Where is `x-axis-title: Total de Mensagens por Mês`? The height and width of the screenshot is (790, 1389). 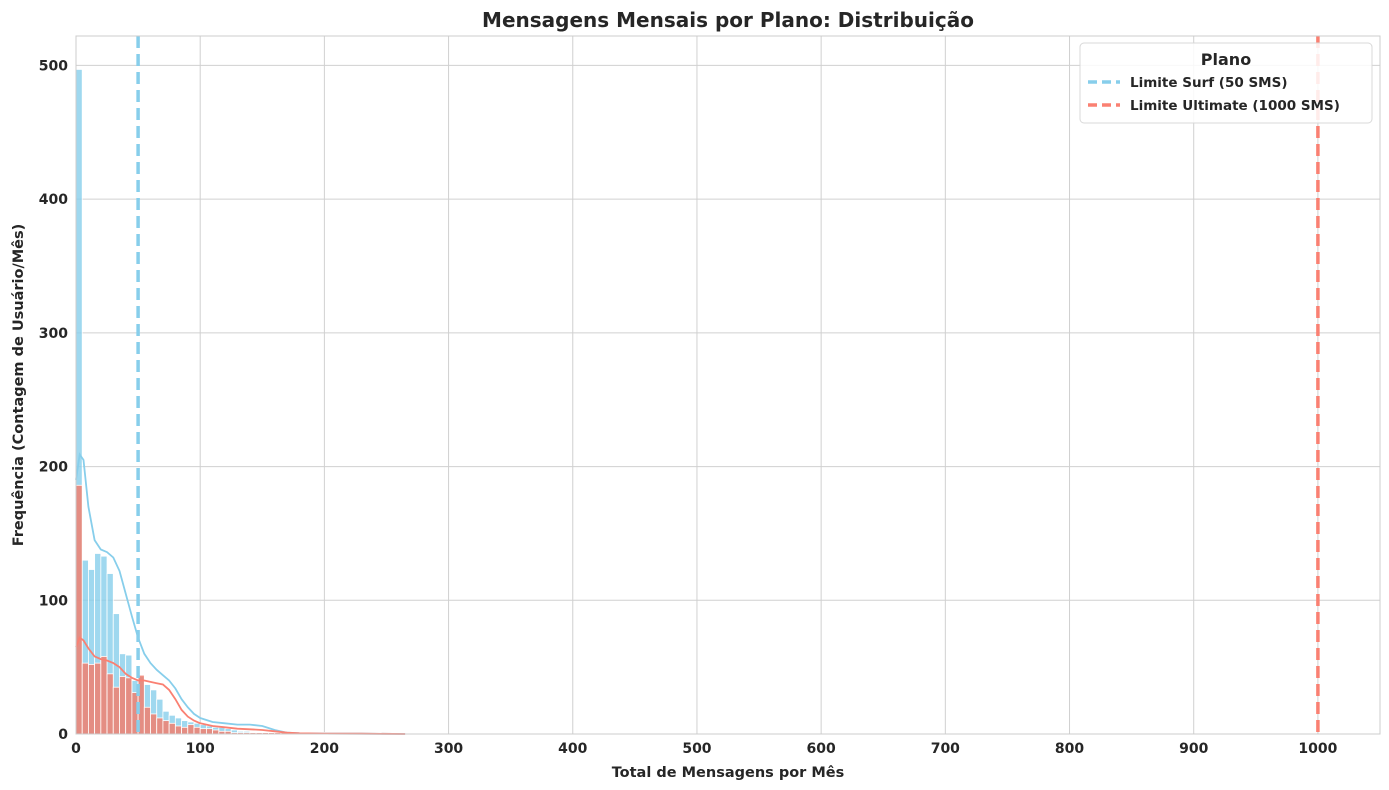 x-axis-title: Total de Mensagens por Mês is located at coordinates (728, 773).